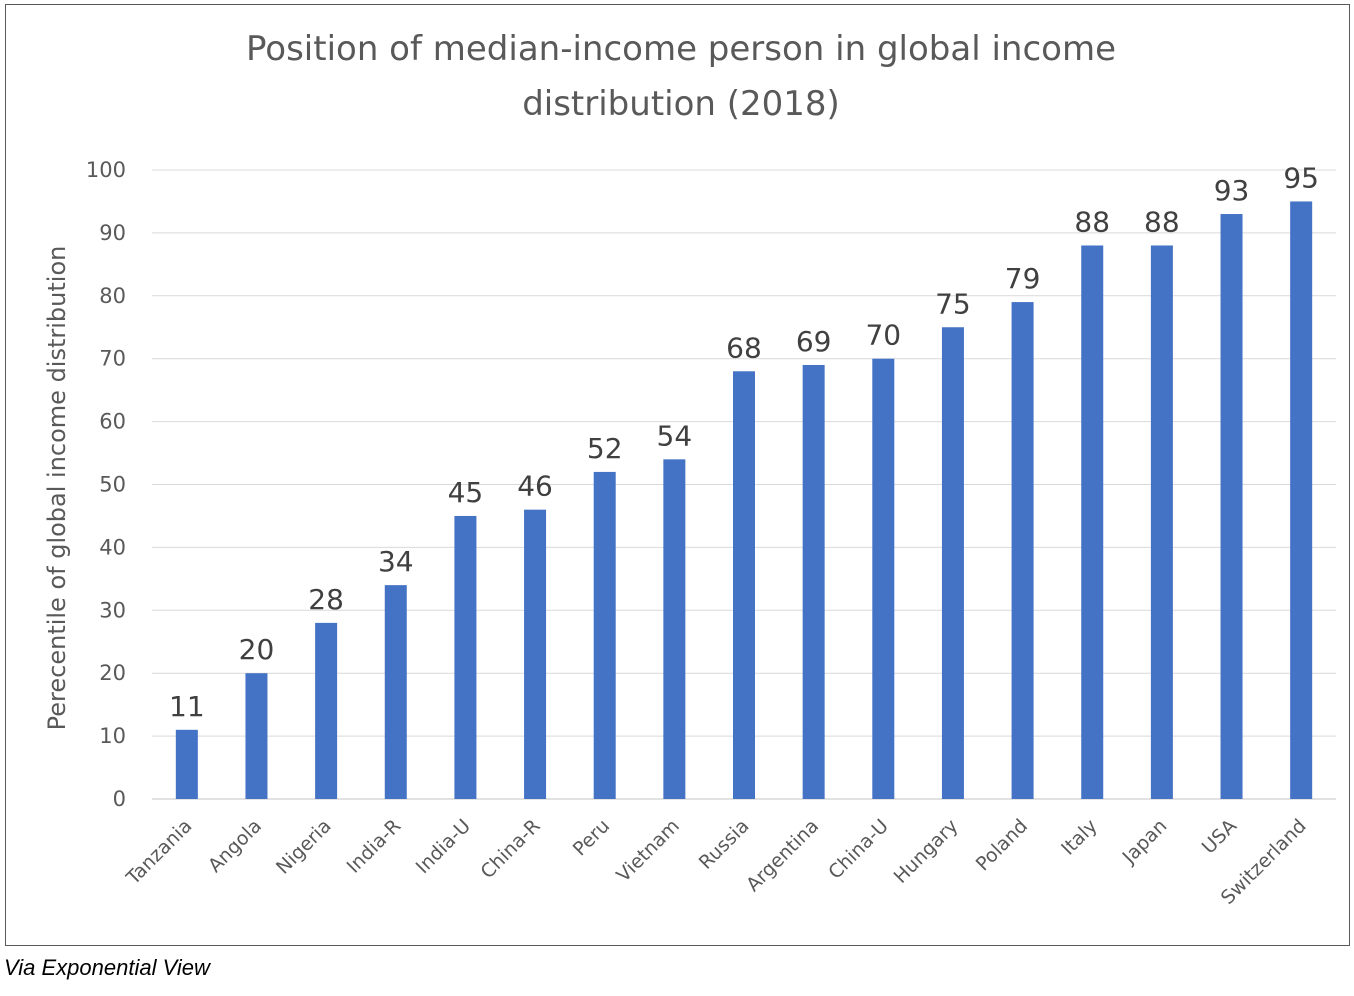 The height and width of the screenshot is (996, 1354). What do you see at coordinates (1301, 500) in the screenshot?
I see `bar-switzerland` at bounding box center [1301, 500].